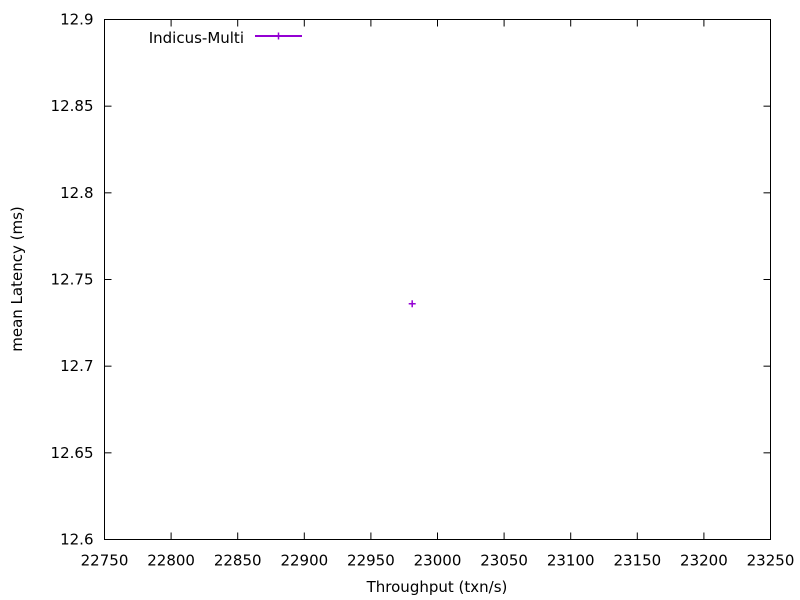 The height and width of the screenshot is (600, 800). Describe the element at coordinates (278, 36) in the screenshot. I see `legend-marker` at that location.